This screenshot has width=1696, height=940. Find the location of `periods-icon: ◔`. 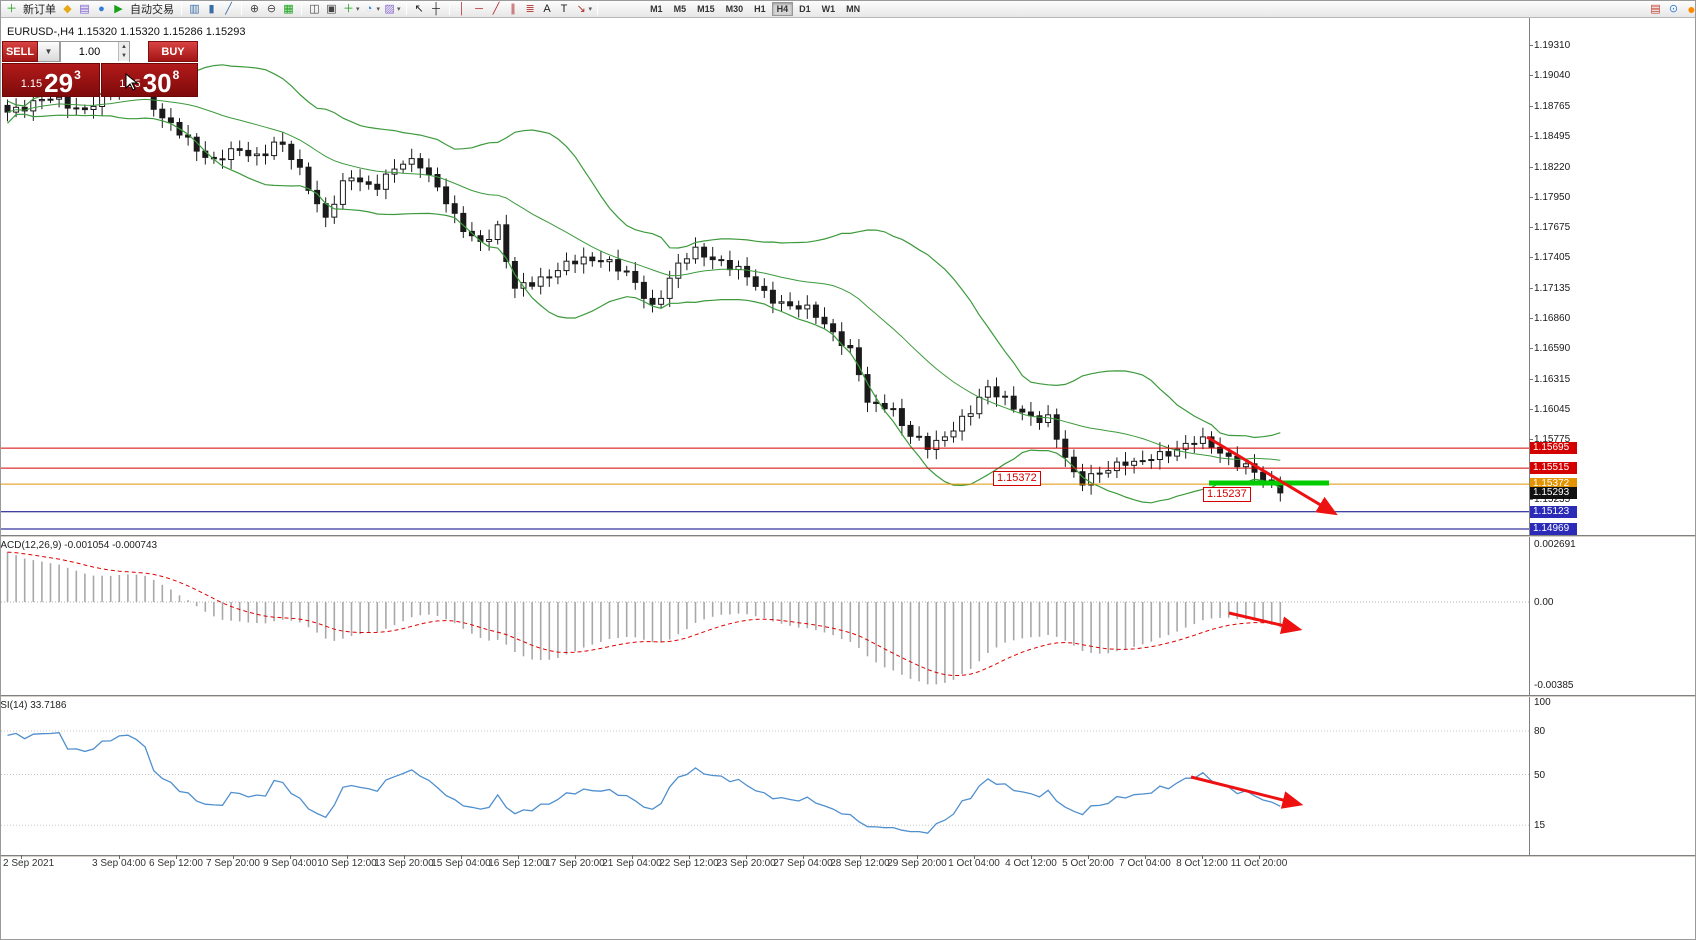

periods-icon: ◔ is located at coordinates (369, 8).